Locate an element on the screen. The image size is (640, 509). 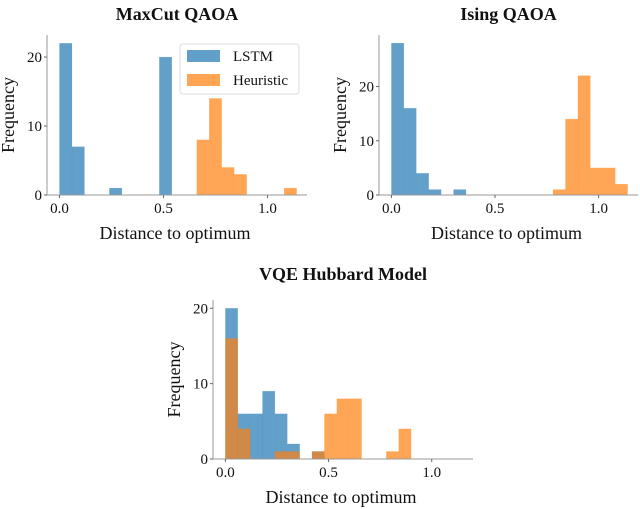
legend-swatch-lstm is located at coordinates (203, 56).